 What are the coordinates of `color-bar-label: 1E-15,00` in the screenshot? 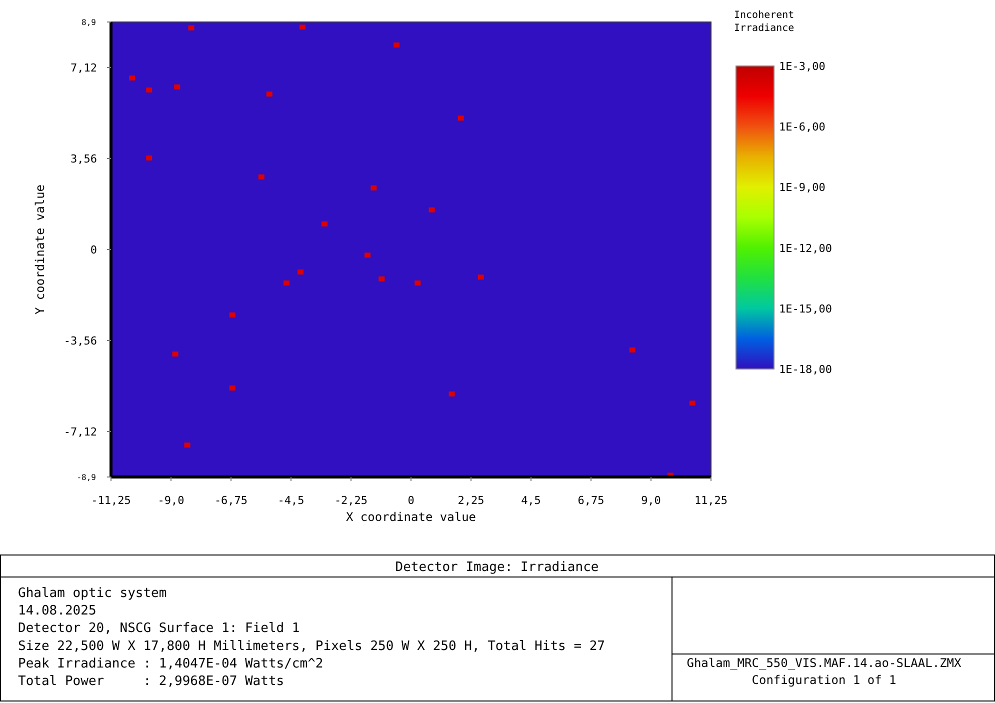 It's located at (805, 309).